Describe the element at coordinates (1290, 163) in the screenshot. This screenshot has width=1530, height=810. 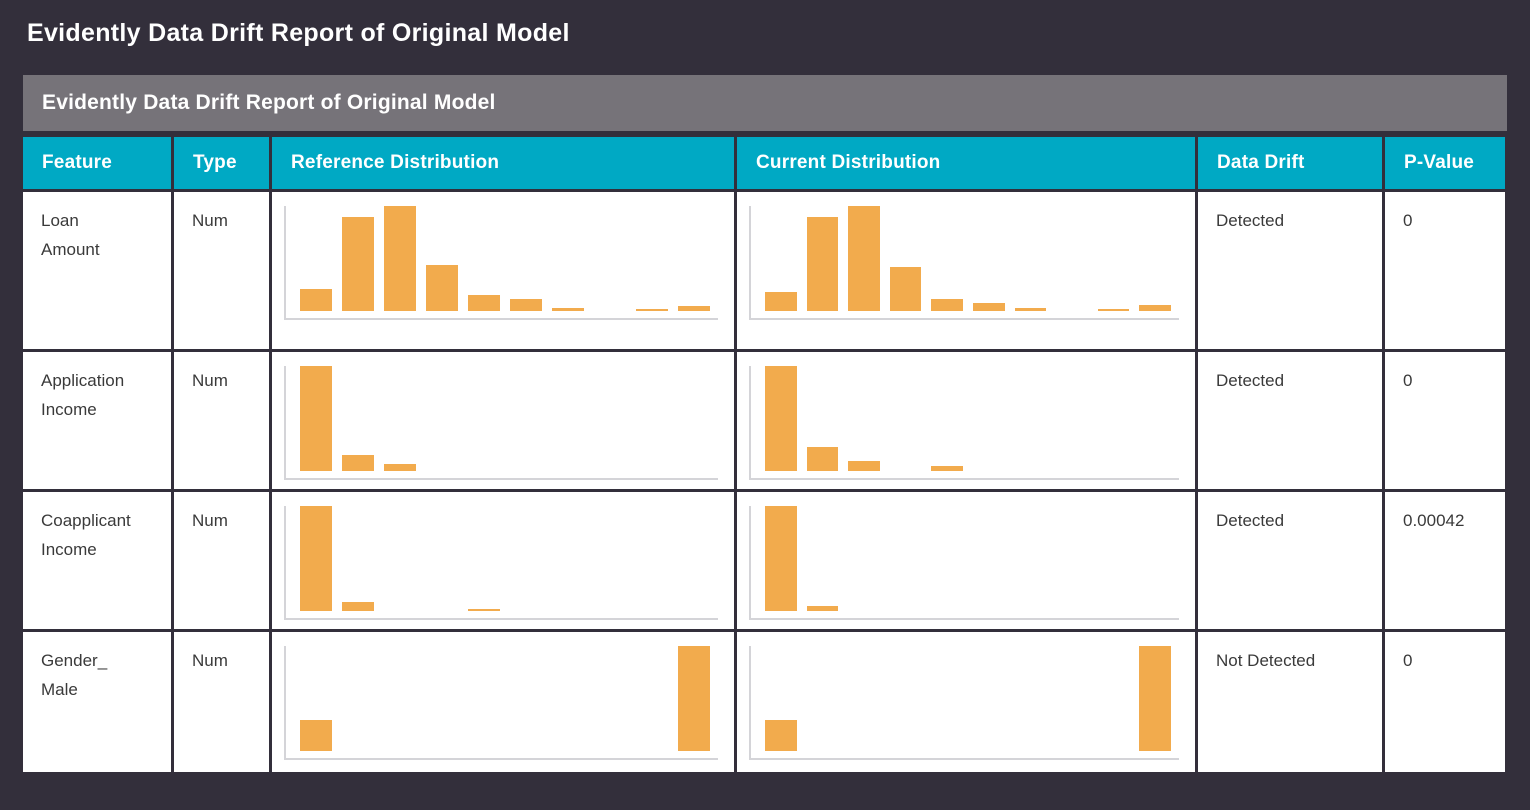
I see `header-data-drift: Data Drift` at that location.